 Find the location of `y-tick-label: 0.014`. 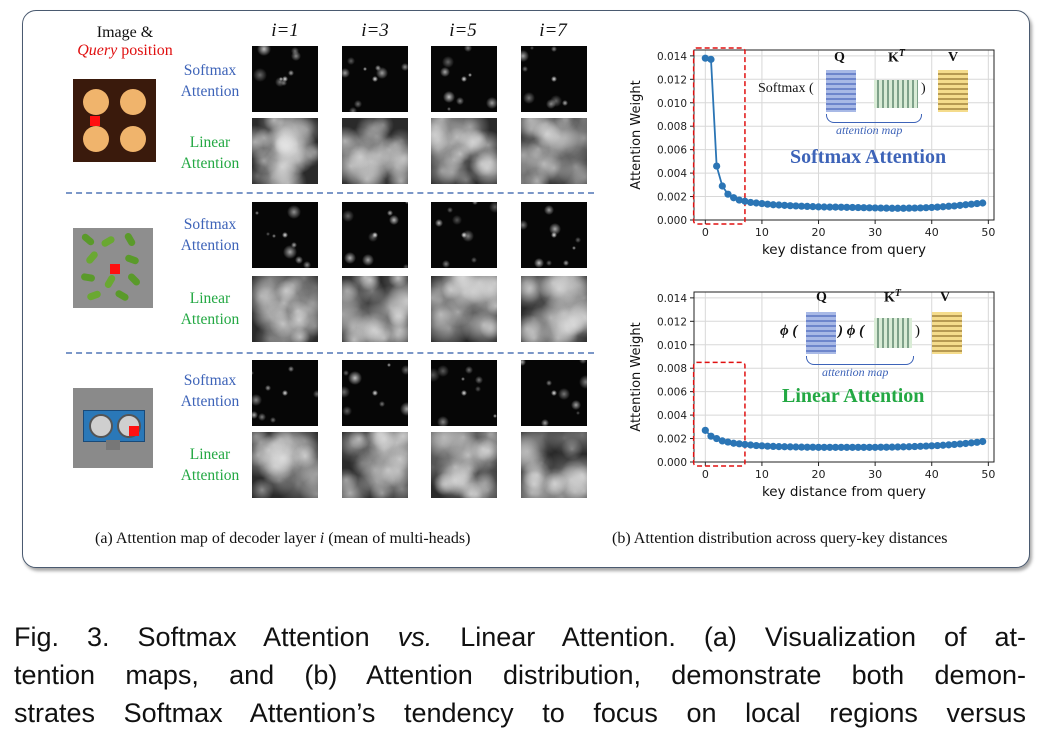

y-tick-label: 0.014 is located at coordinates (672, 57).